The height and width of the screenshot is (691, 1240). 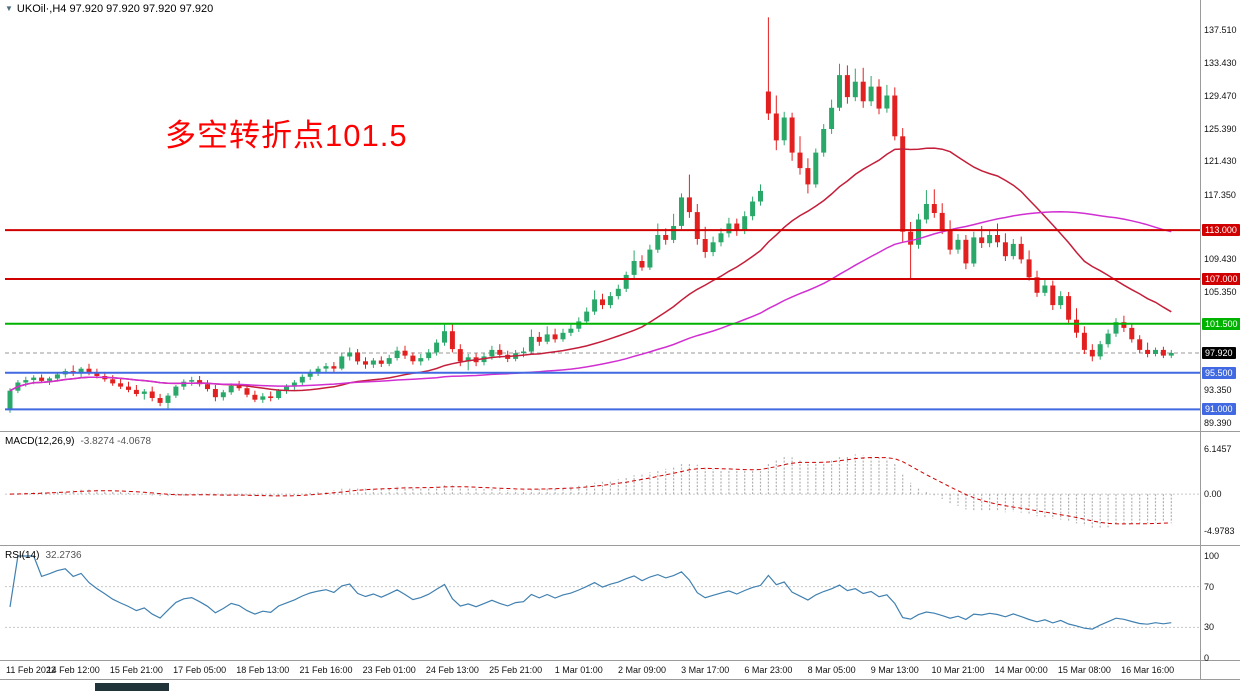 I want to click on rsi-line, so click(x=590, y=592).